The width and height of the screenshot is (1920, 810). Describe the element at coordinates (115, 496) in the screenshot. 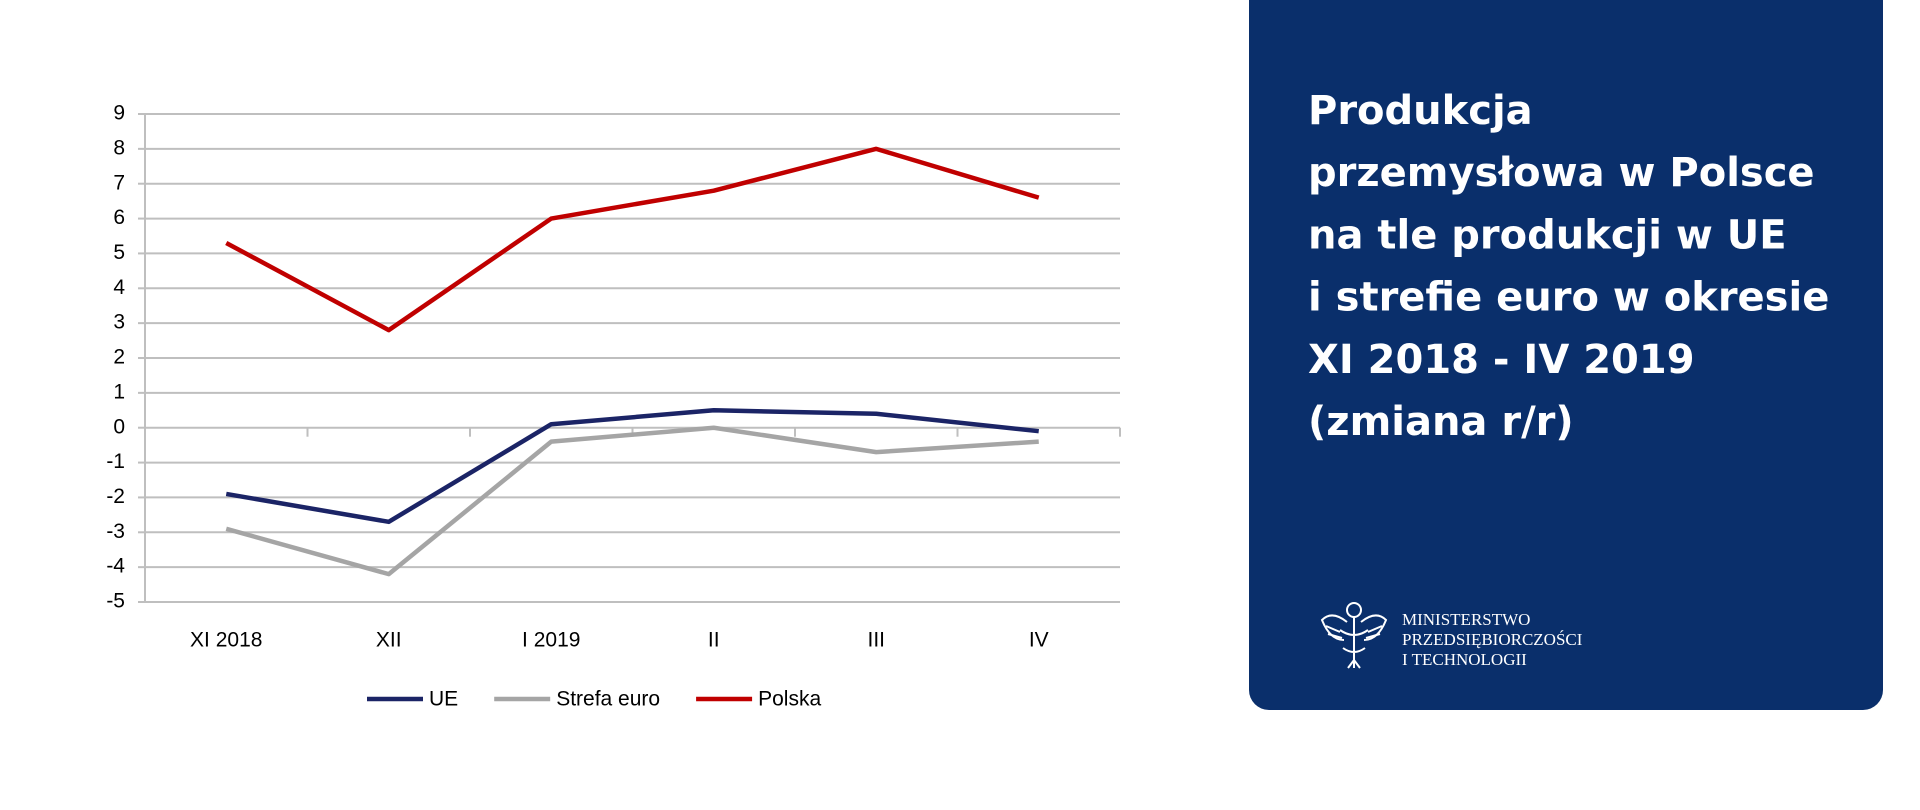

I see `y-tick-label: -2` at that location.